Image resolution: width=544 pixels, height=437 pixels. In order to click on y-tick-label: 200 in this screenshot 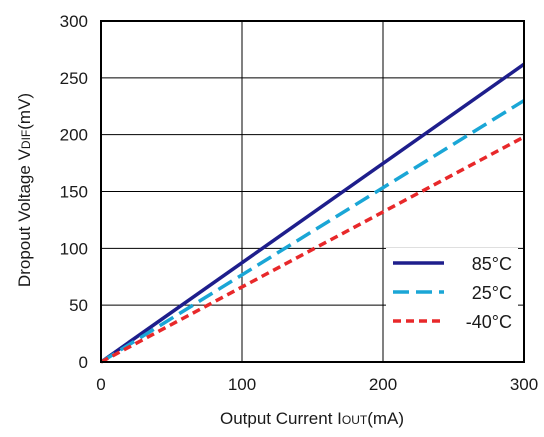, I will do `click(74, 135)`.